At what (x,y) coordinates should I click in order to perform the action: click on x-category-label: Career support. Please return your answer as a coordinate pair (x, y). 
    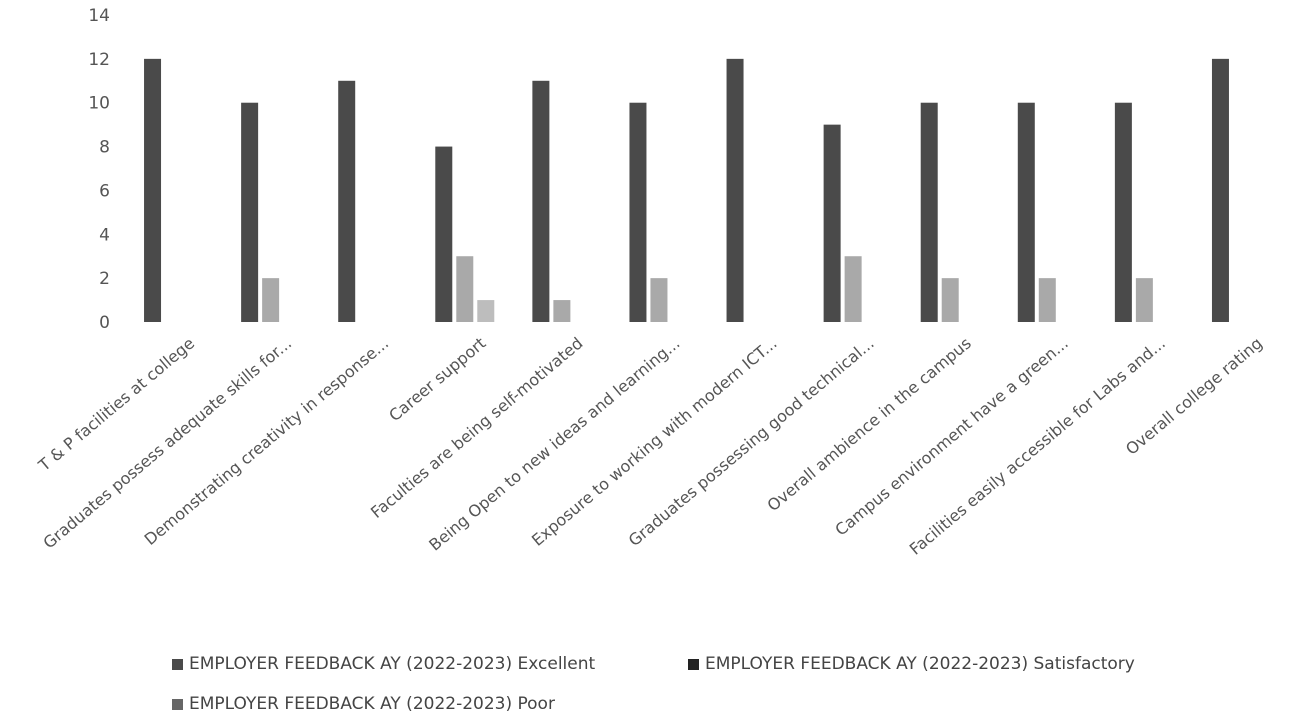
    Looking at the image, I should click on (437, 380).